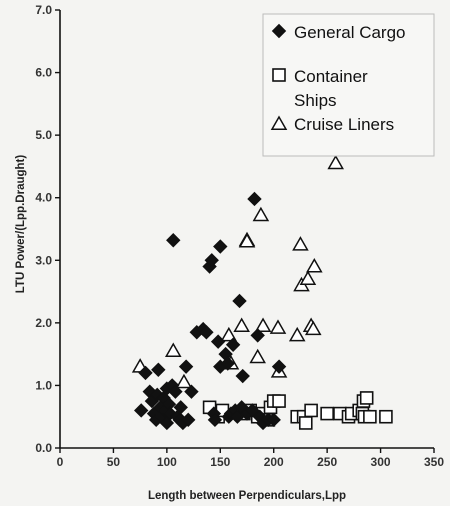  I want to click on legend-label-general-cargo: General Cargo, so click(350, 32).